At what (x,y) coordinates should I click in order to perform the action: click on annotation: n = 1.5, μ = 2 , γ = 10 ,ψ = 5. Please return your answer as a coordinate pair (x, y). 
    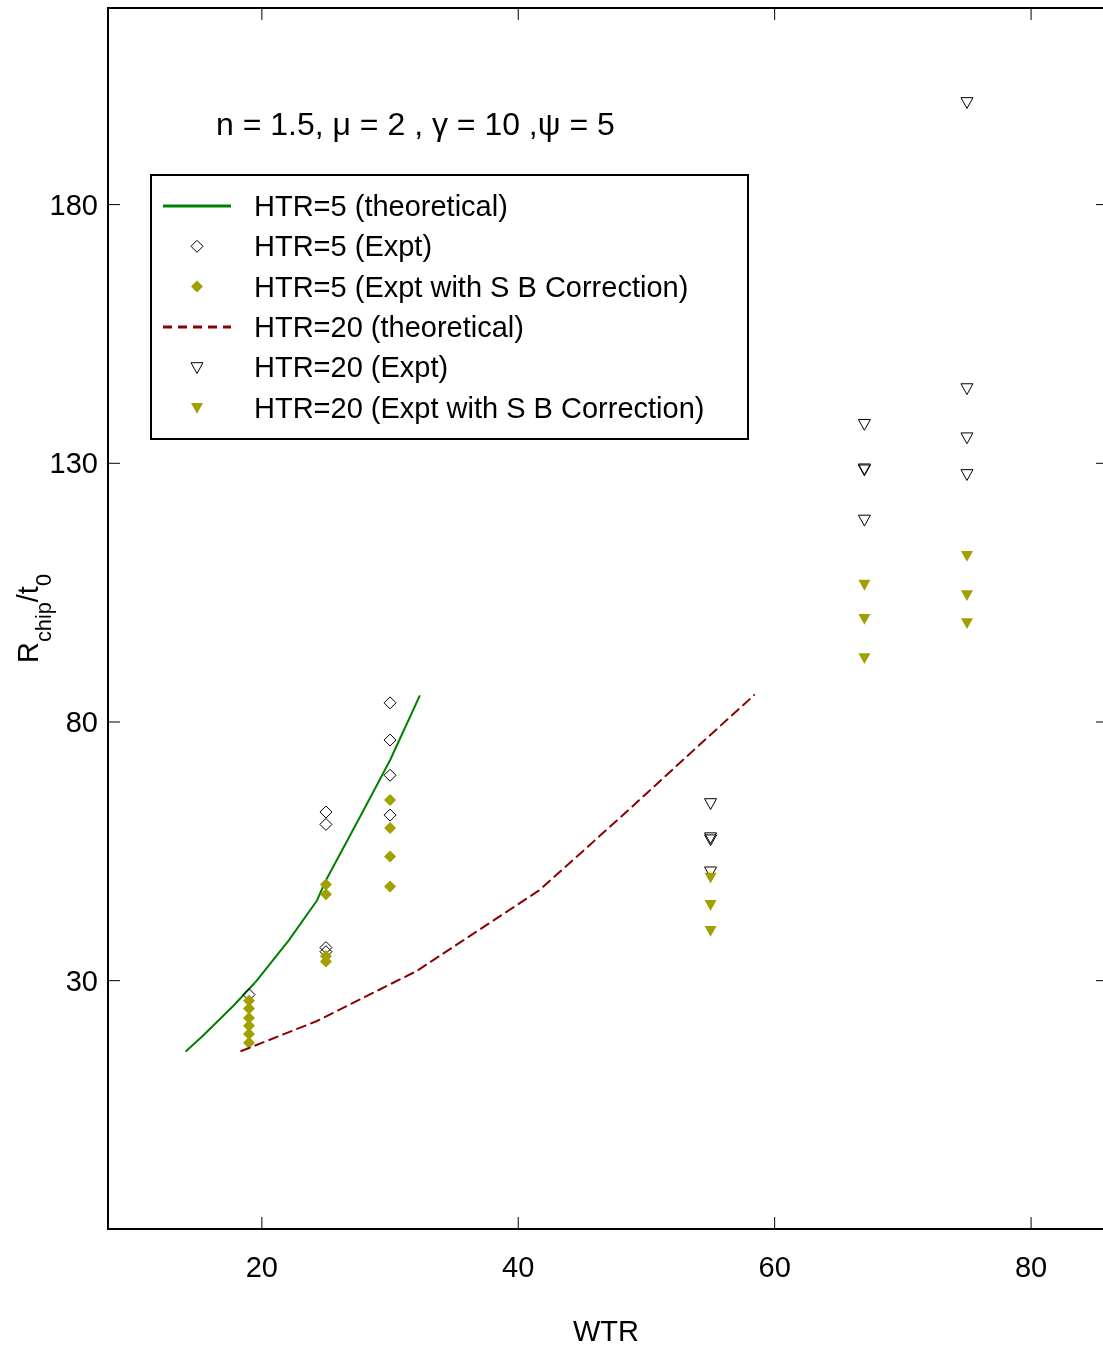
    Looking at the image, I should click on (415, 124).